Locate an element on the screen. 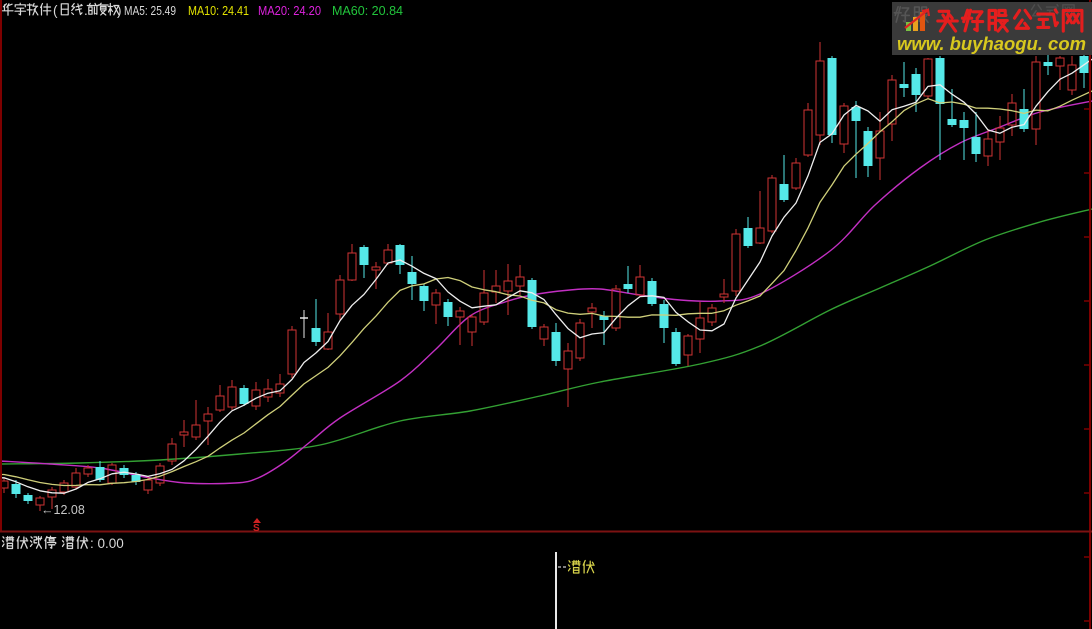  svg-text: www. buyhaogu. com is located at coordinates (991, 44).